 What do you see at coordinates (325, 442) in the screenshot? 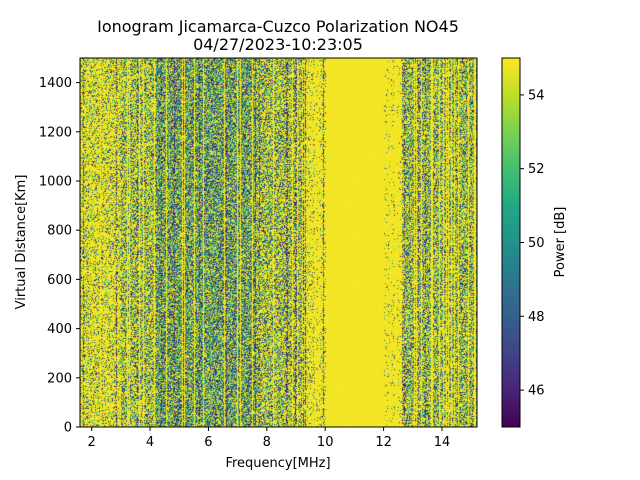
I see `x-tick-label: 10` at bounding box center [325, 442].